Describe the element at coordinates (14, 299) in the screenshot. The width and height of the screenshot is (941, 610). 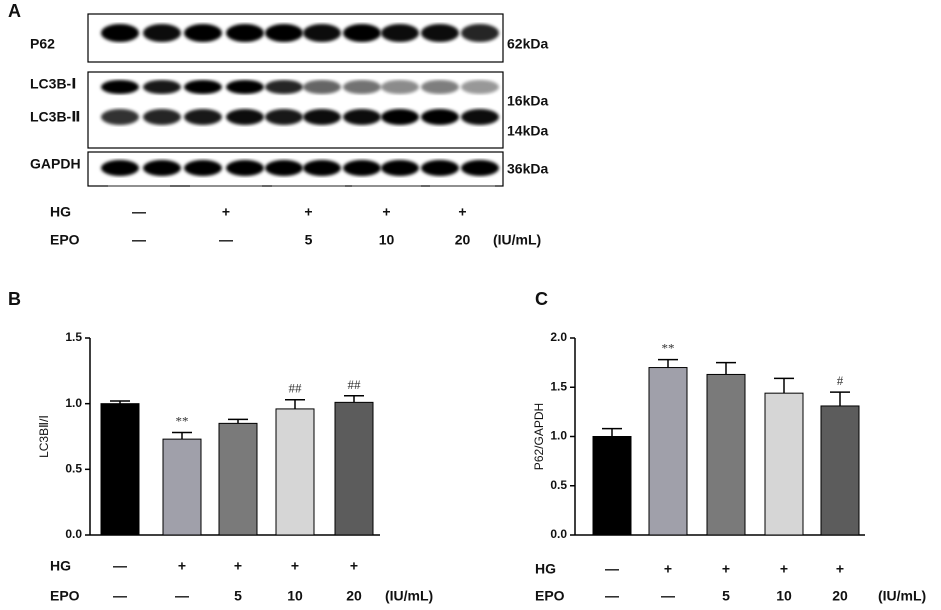
I see `panel-label: B` at that location.